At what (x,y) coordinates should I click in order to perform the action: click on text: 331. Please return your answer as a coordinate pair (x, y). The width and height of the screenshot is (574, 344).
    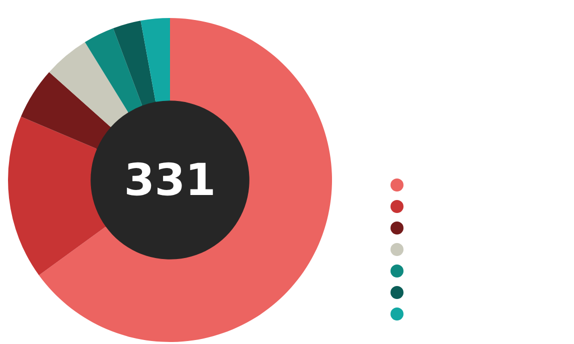
    Looking at the image, I should click on (170, 180).